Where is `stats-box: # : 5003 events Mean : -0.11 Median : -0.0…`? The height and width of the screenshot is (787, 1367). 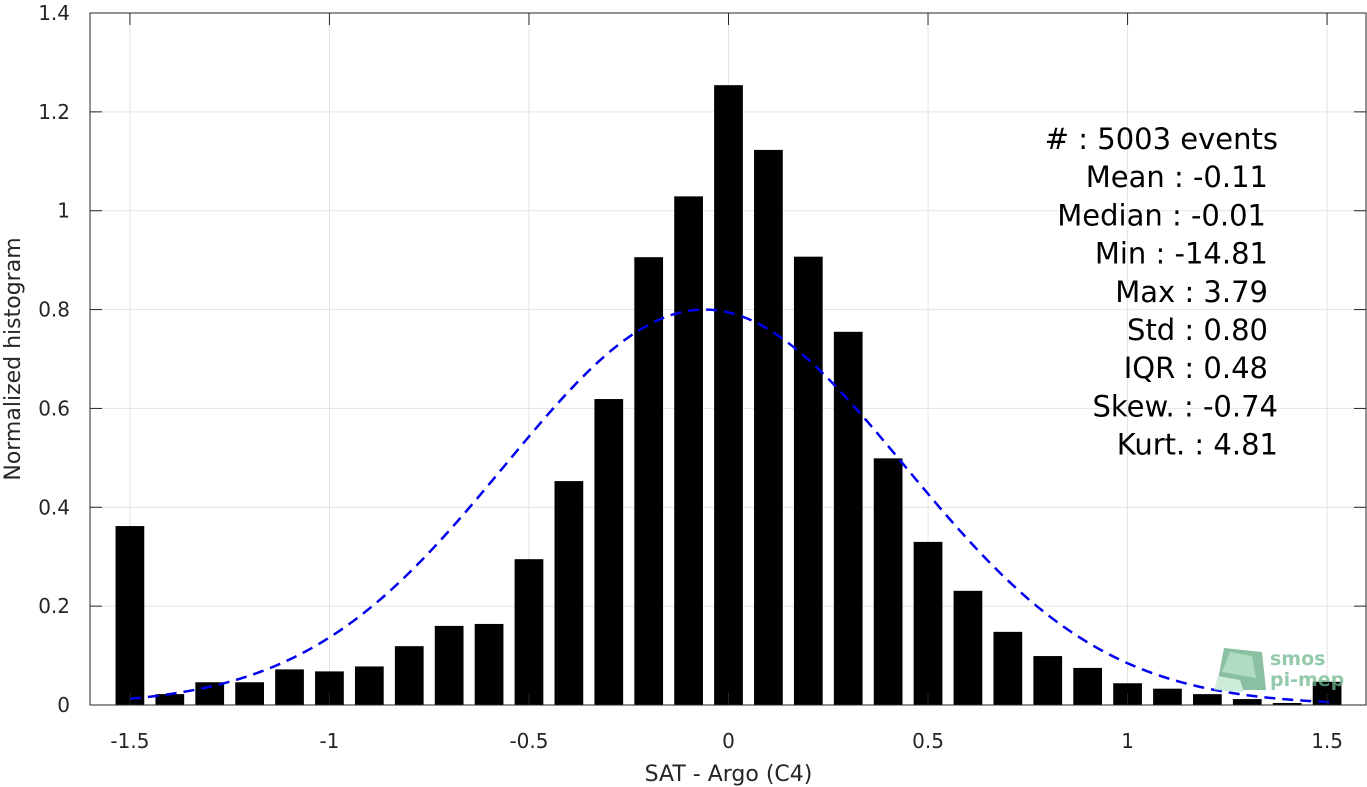 stats-box: # : 5003 events Mean : -0.11 Median : -0.0… is located at coordinates (1161, 292).